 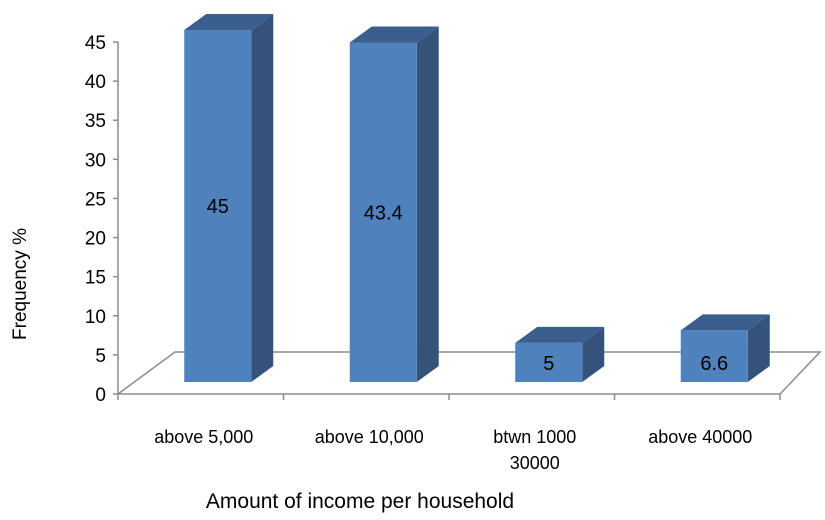 I want to click on data-label: 6.6, so click(x=714, y=364).